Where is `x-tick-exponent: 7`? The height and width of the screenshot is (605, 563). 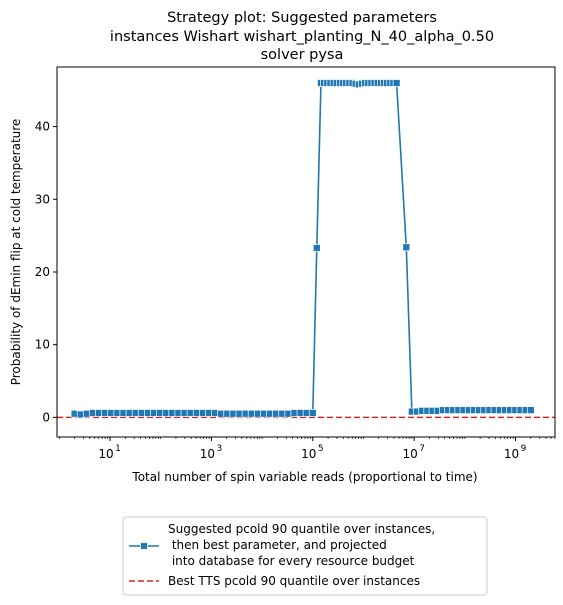 x-tick-exponent: 7 is located at coordinates (422, 449).